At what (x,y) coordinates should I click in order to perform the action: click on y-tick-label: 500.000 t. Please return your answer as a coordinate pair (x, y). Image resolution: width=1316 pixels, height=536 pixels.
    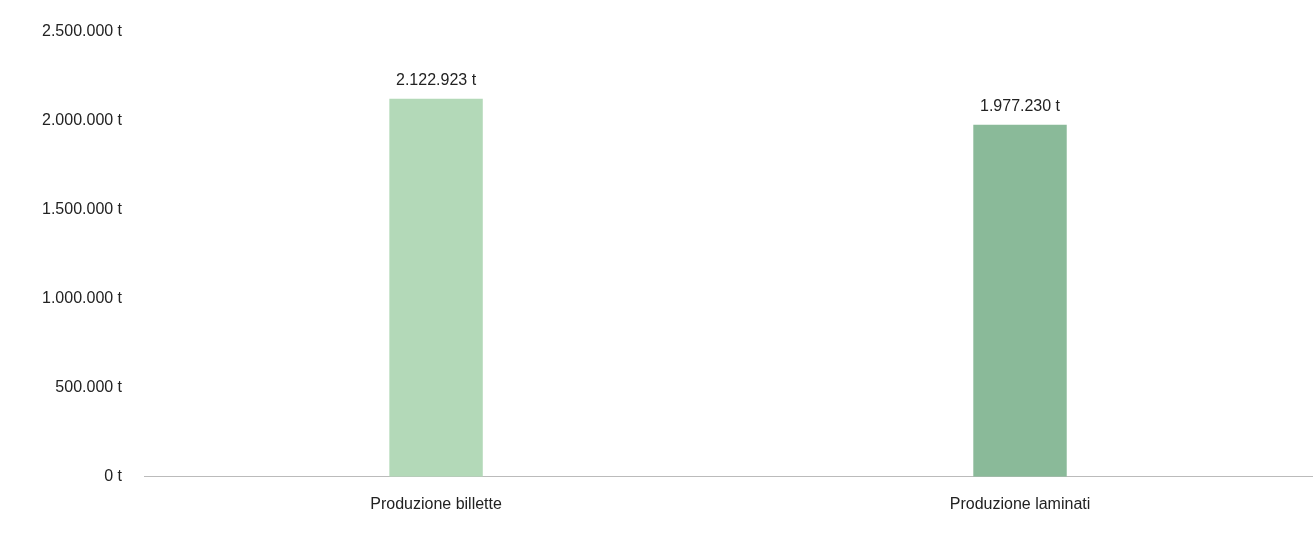
    Looking at the image, I should click on (89, 387).